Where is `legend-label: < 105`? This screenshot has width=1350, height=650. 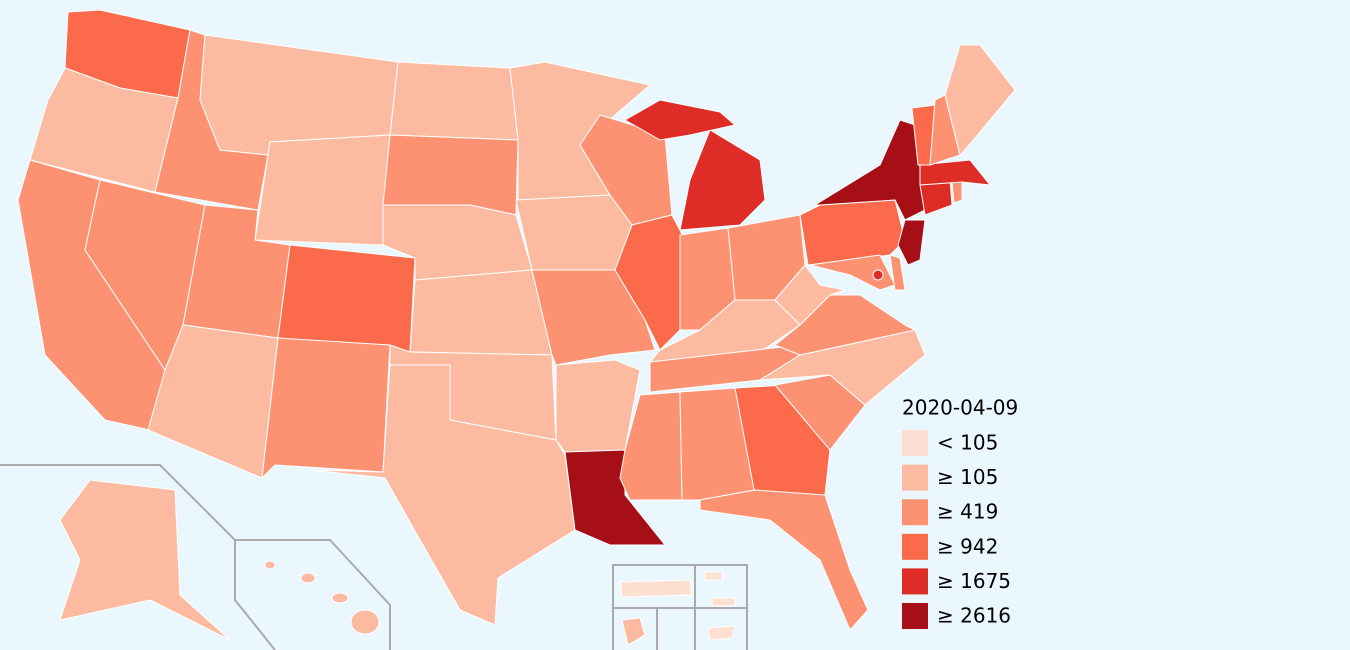
legend-label: < 105 is located at coordinates (967, 443).